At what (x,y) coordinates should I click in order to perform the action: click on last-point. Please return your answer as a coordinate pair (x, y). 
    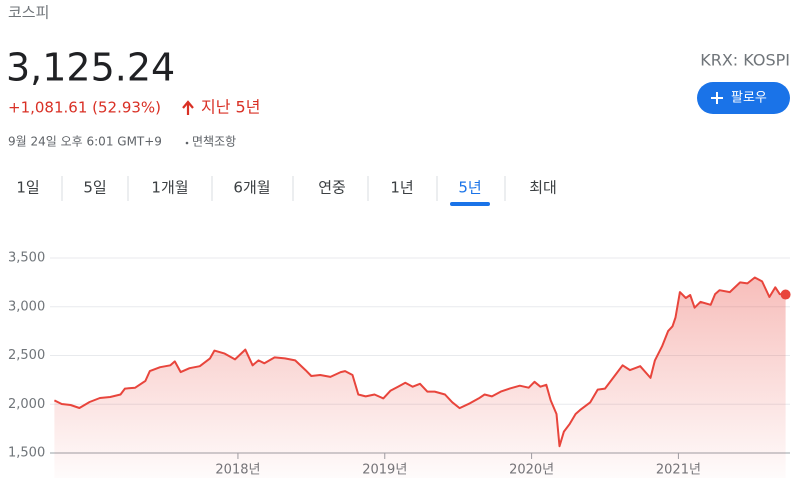
    Looking at the image, I should click on (785, 294).